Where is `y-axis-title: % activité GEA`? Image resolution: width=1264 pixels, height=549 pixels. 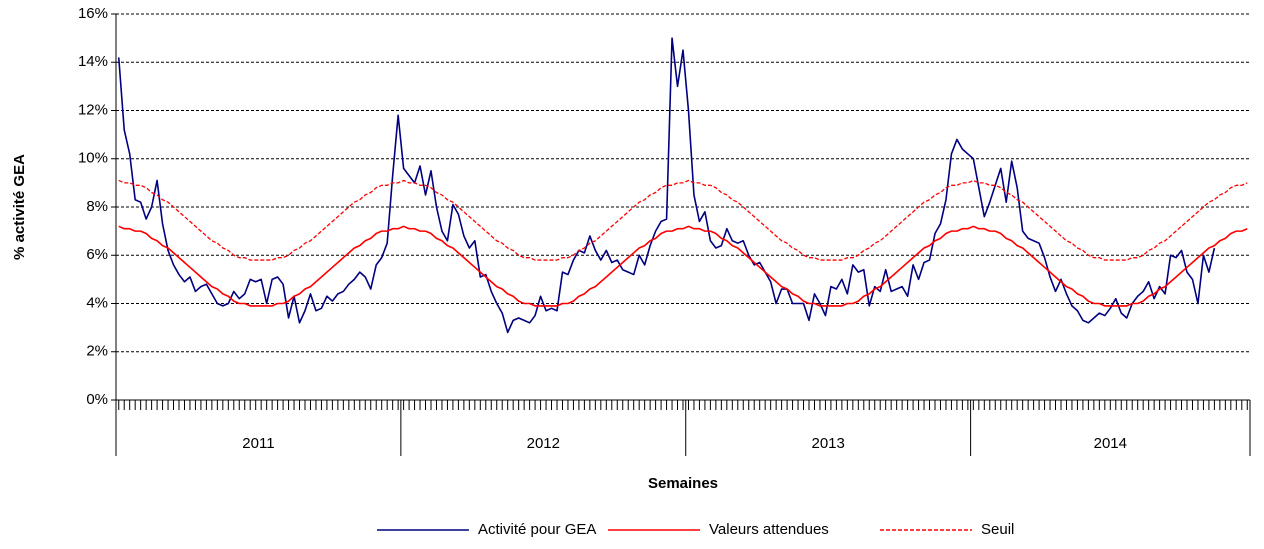
y-axis-title: % activité GEA is located at coordinates (19, 207).